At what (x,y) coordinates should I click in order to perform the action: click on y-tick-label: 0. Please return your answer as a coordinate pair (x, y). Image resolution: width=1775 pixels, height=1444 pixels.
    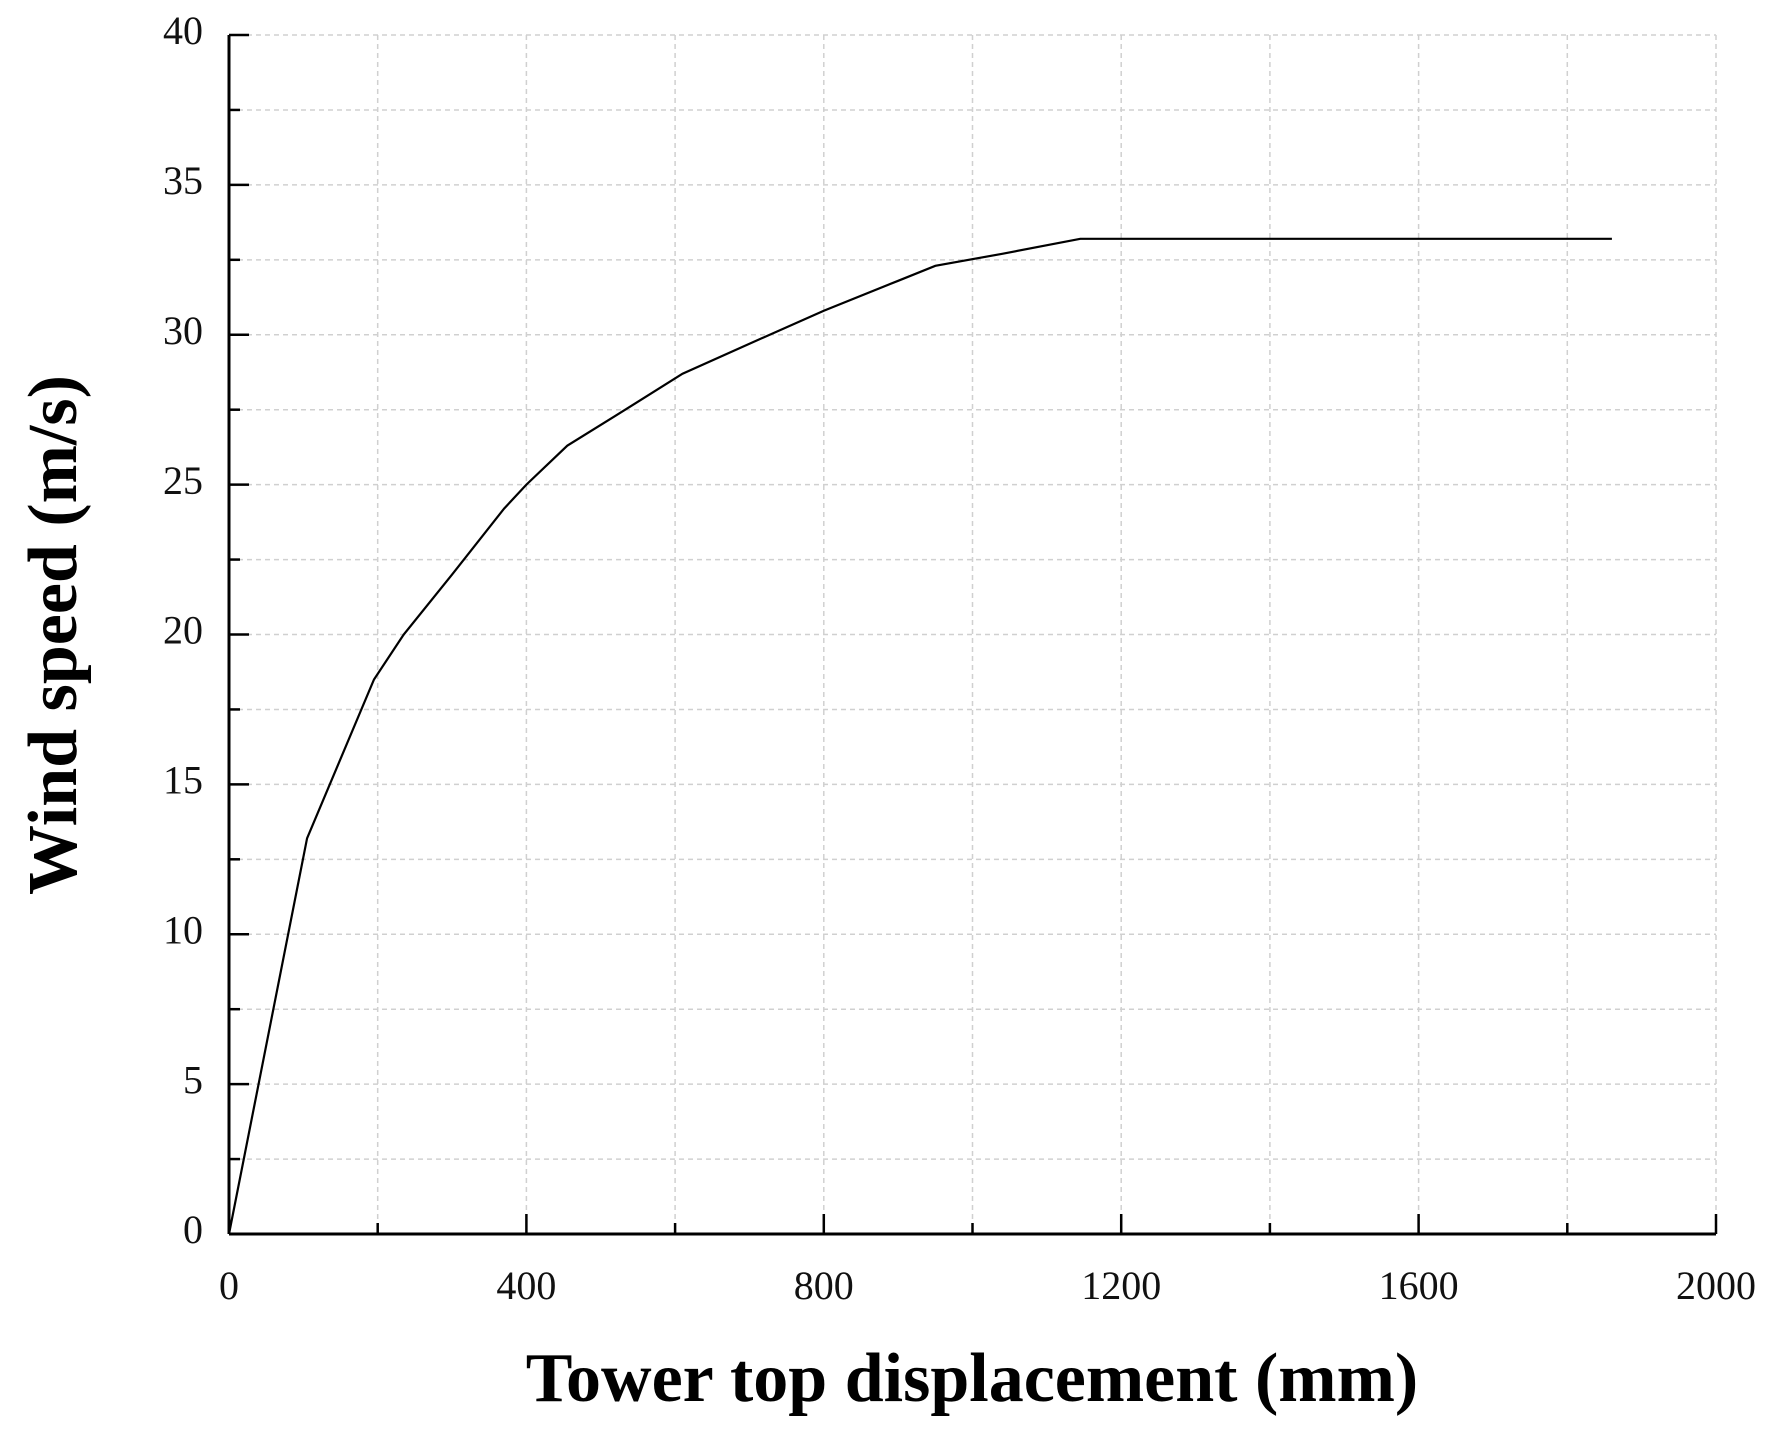
    Looking at the image, I should click on (193, 1229).